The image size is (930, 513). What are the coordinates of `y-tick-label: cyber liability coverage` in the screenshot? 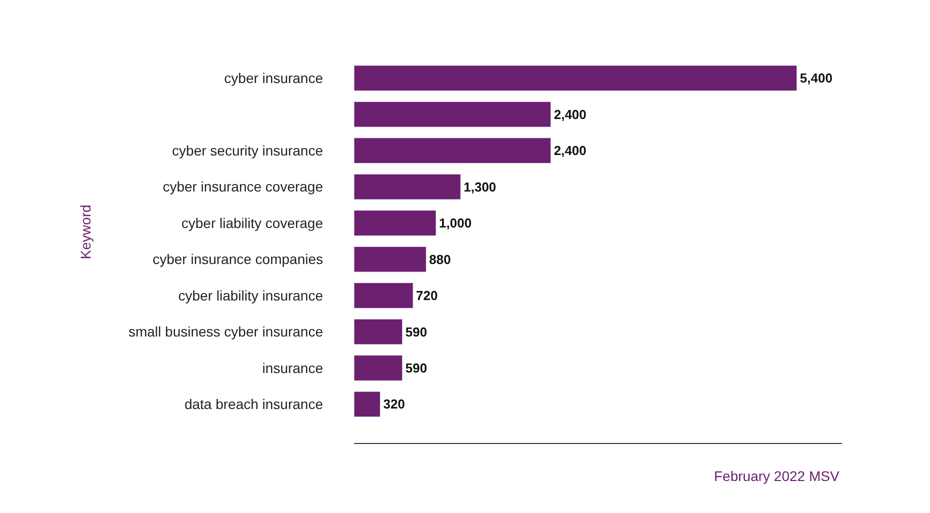 It's located at (252, 222).